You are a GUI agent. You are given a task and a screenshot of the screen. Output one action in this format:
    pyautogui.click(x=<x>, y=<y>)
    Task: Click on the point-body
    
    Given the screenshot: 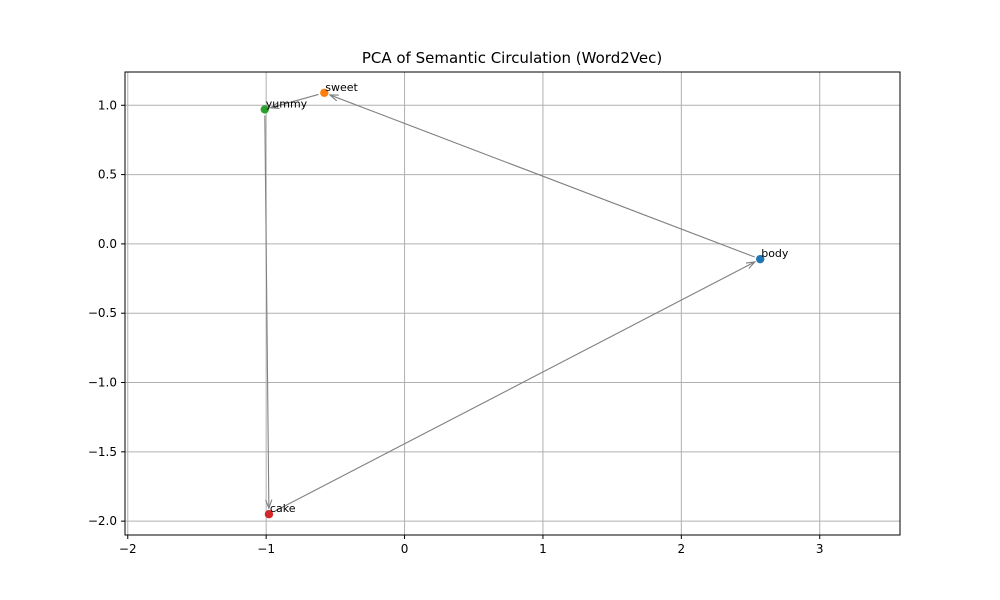 What is the action you would take?
    pyautogui.click(x=760, y=259)
    